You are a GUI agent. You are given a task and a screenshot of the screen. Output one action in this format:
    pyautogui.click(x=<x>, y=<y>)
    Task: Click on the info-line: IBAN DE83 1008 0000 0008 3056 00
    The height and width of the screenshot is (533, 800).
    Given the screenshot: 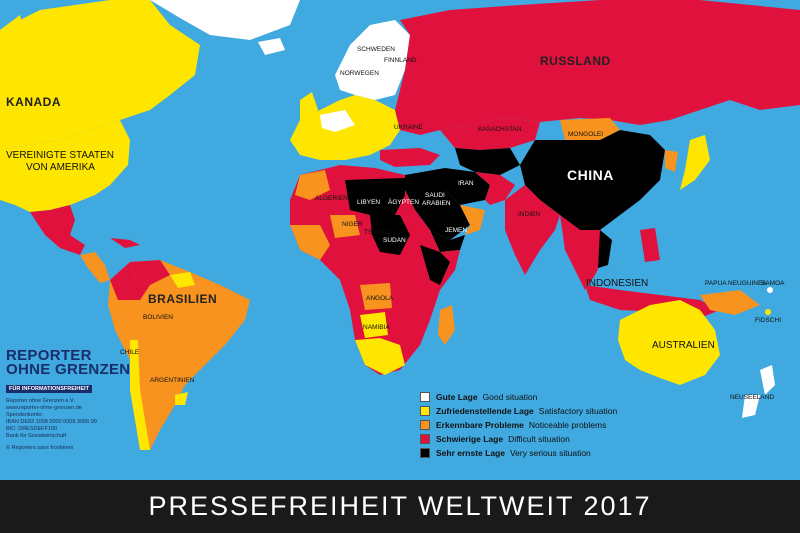 What is the action you would take?
    pyautogui.click(x=51, y=422)
    